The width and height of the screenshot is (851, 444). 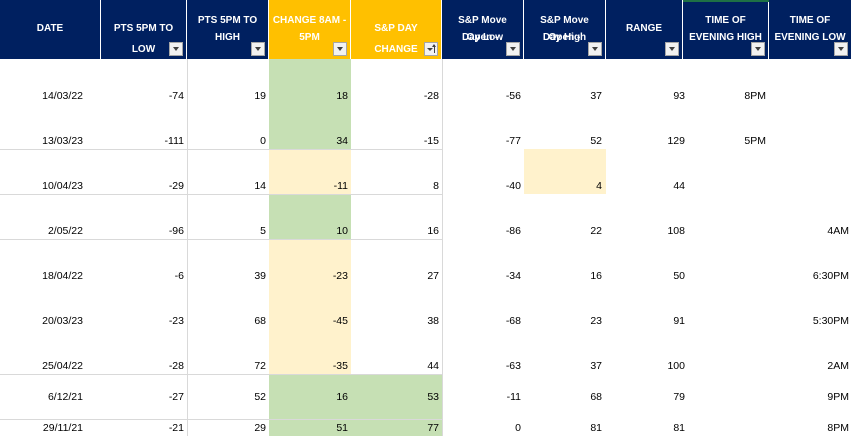 I want to click on header-range: RANGE, so click(x=644, y=29).